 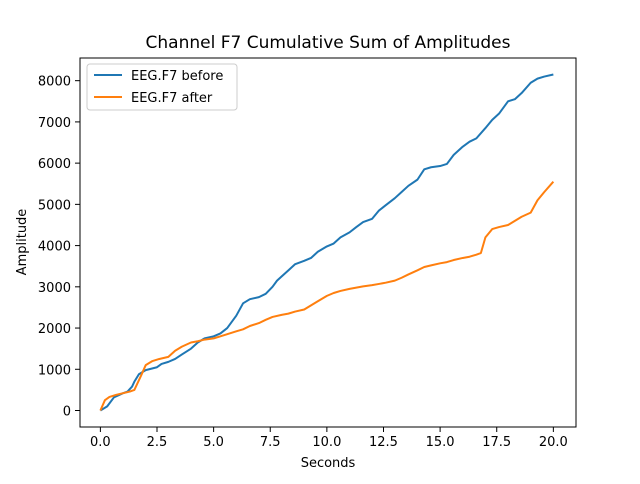 I want to click on x-tick-label: 10.0, so click(x=326, y=442).